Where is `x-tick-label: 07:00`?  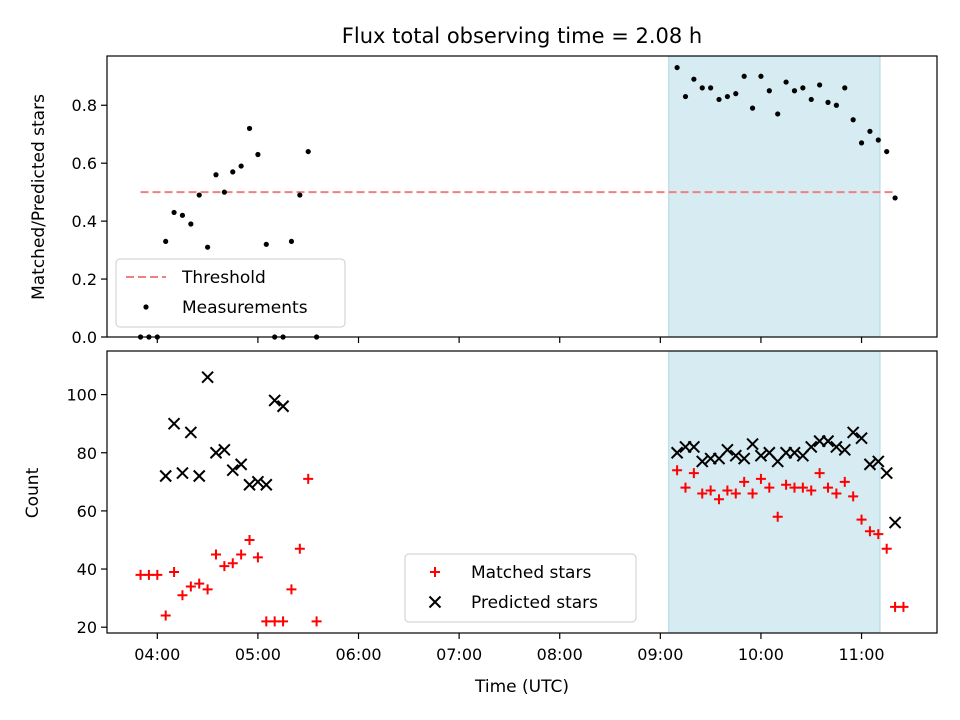
x-tick-label: 07:00 is located at coordinates (459, 654).